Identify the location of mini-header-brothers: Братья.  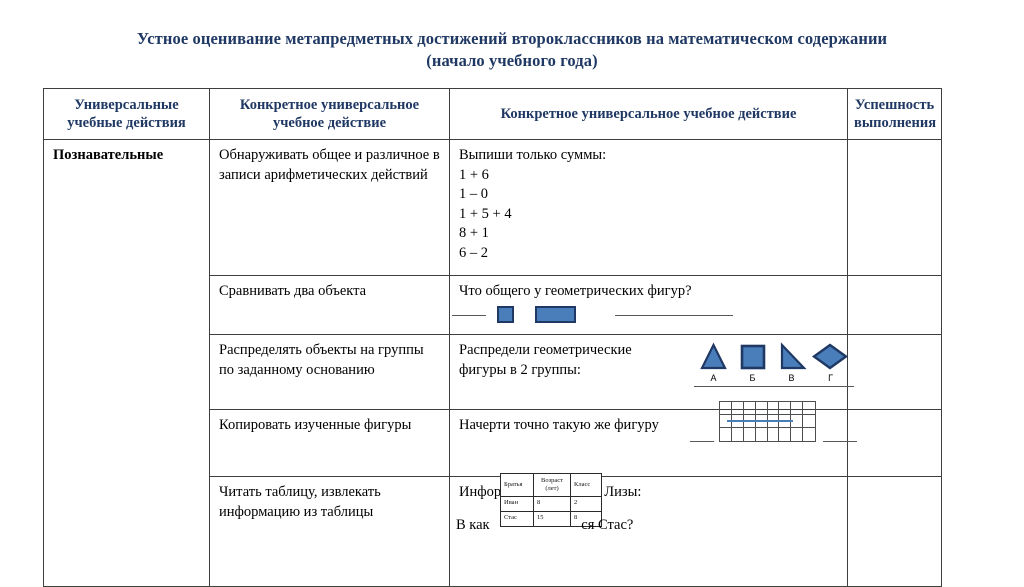
(517, 485).